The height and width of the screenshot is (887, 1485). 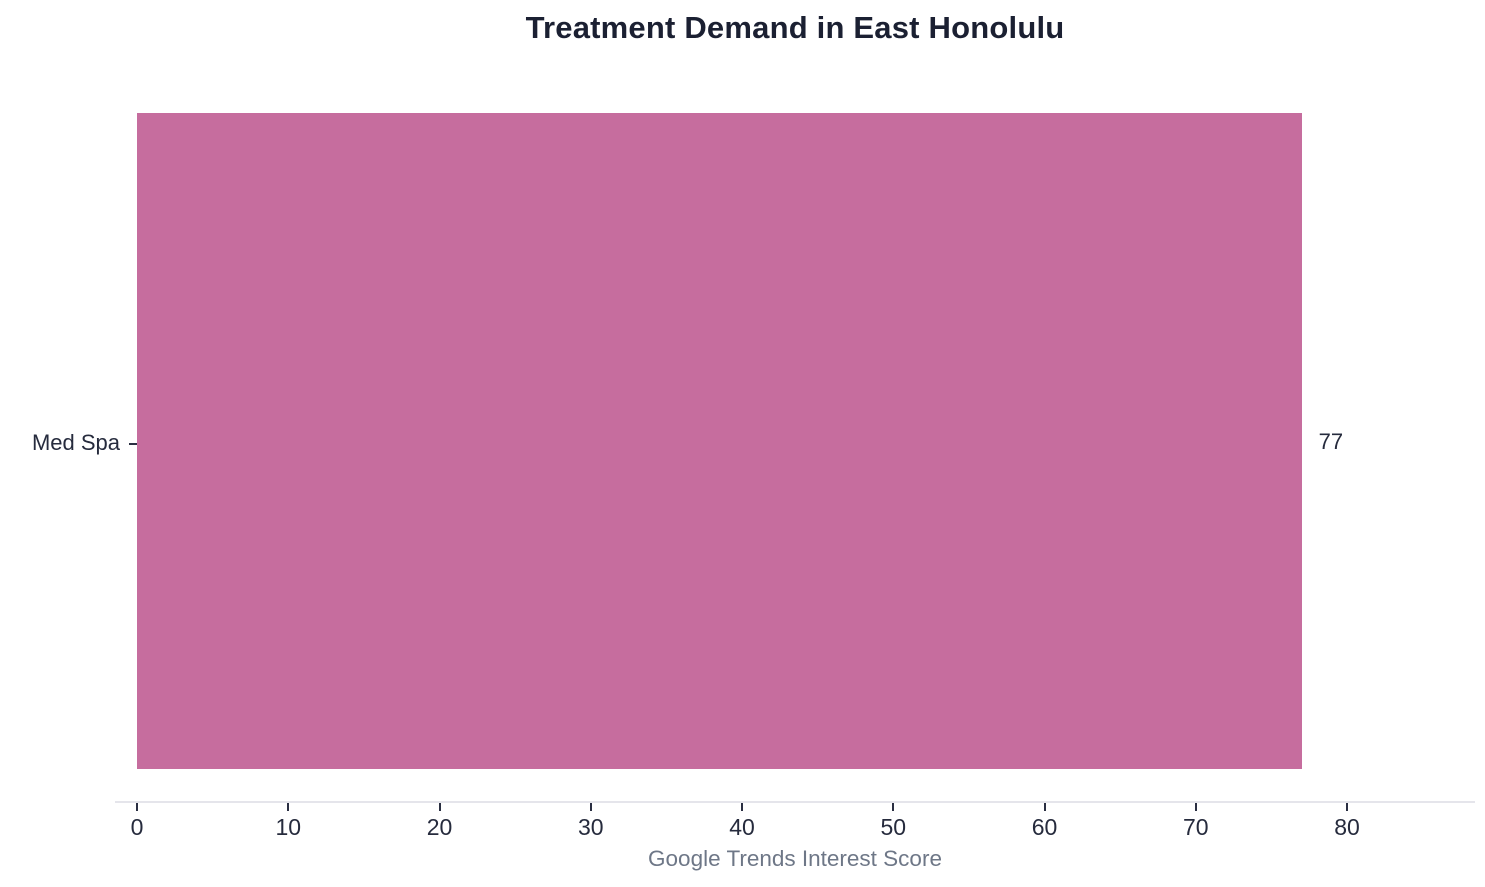 What do you see at coordinates (795, 27) in the screenshot?
I see `chart-title: Treatment Demand in East Honolulu` at bounding box center [795, 27].